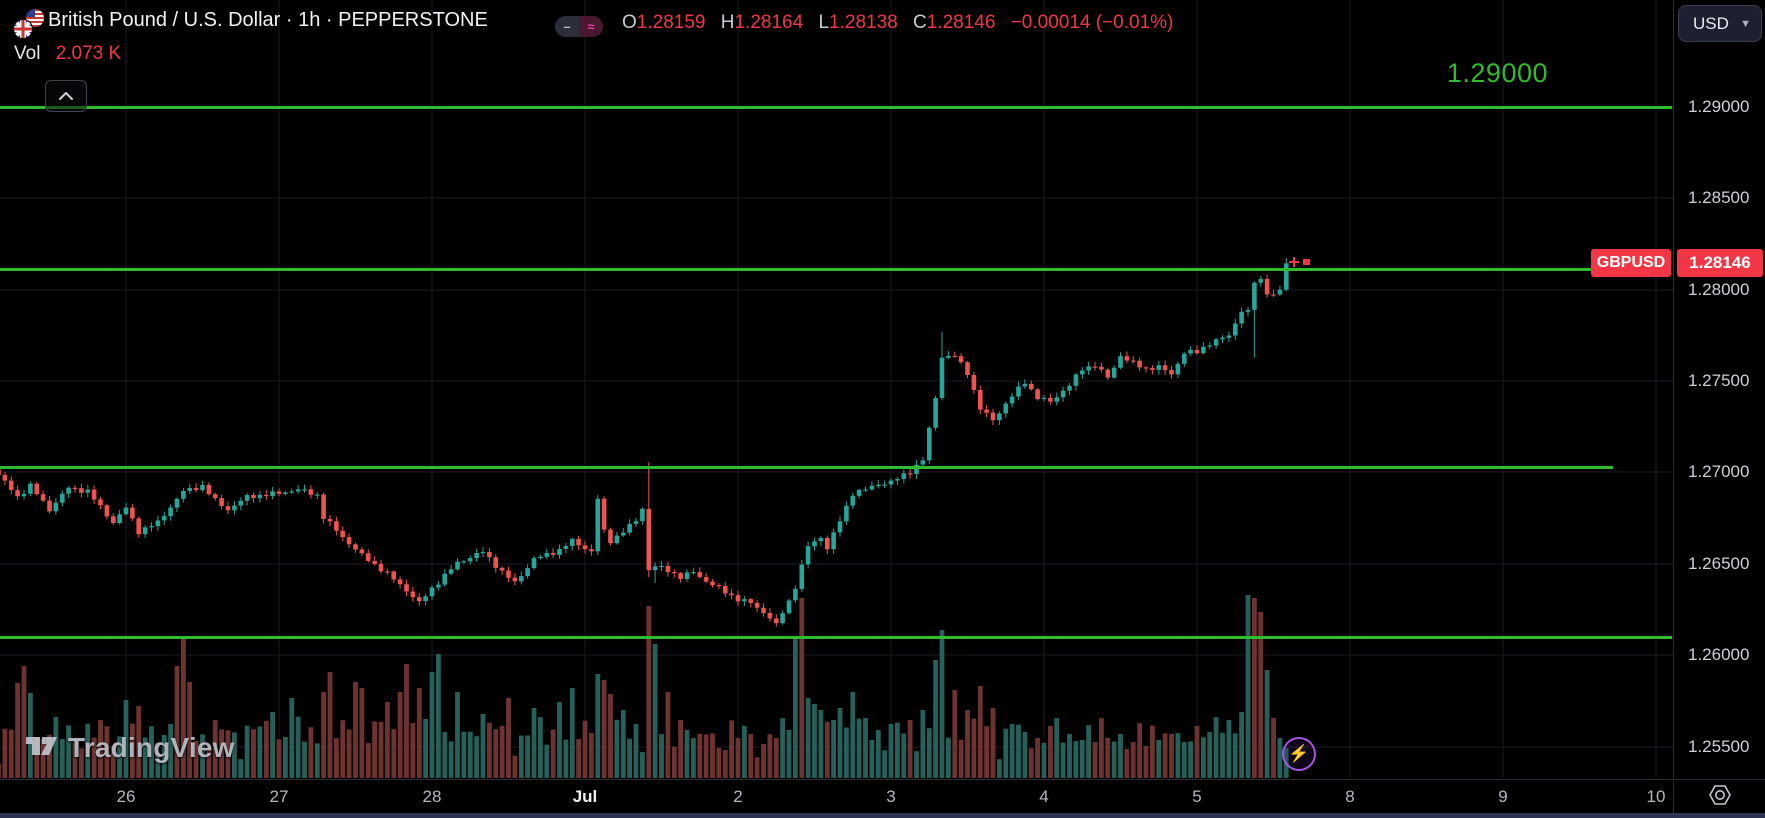 The height and width of the screenshot is (818, 1765). What do you see at coordinates (1300, 262) in the screenshot?
I see `last-bar-plus-marker` at bounding box center [1300, 262].